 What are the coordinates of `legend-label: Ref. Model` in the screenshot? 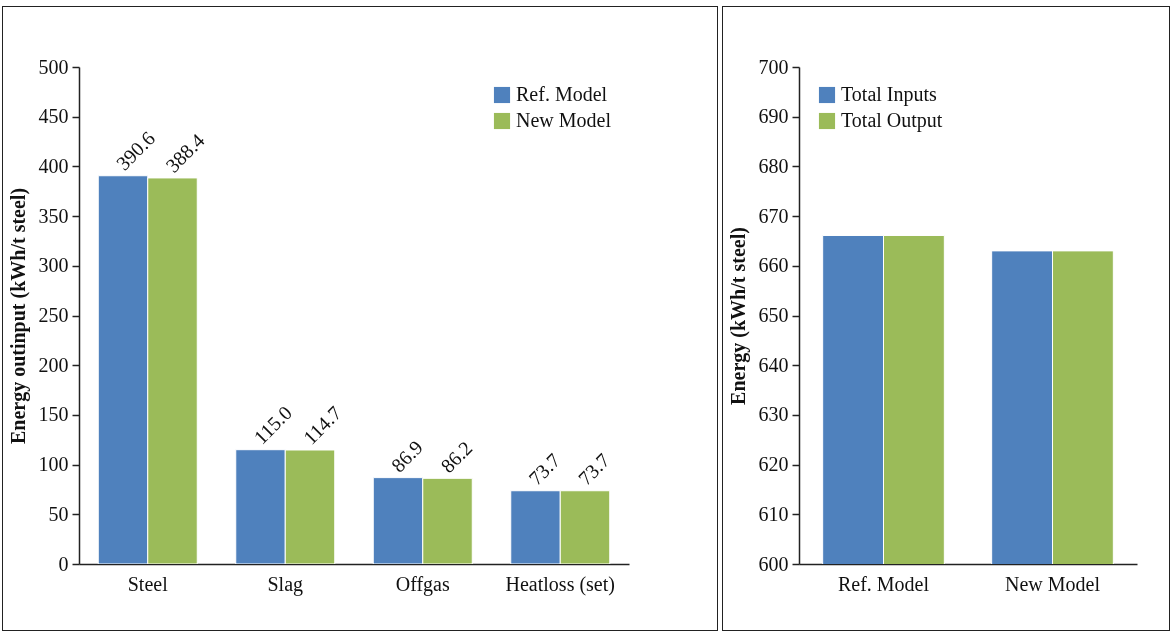 It's located at (562, 94).